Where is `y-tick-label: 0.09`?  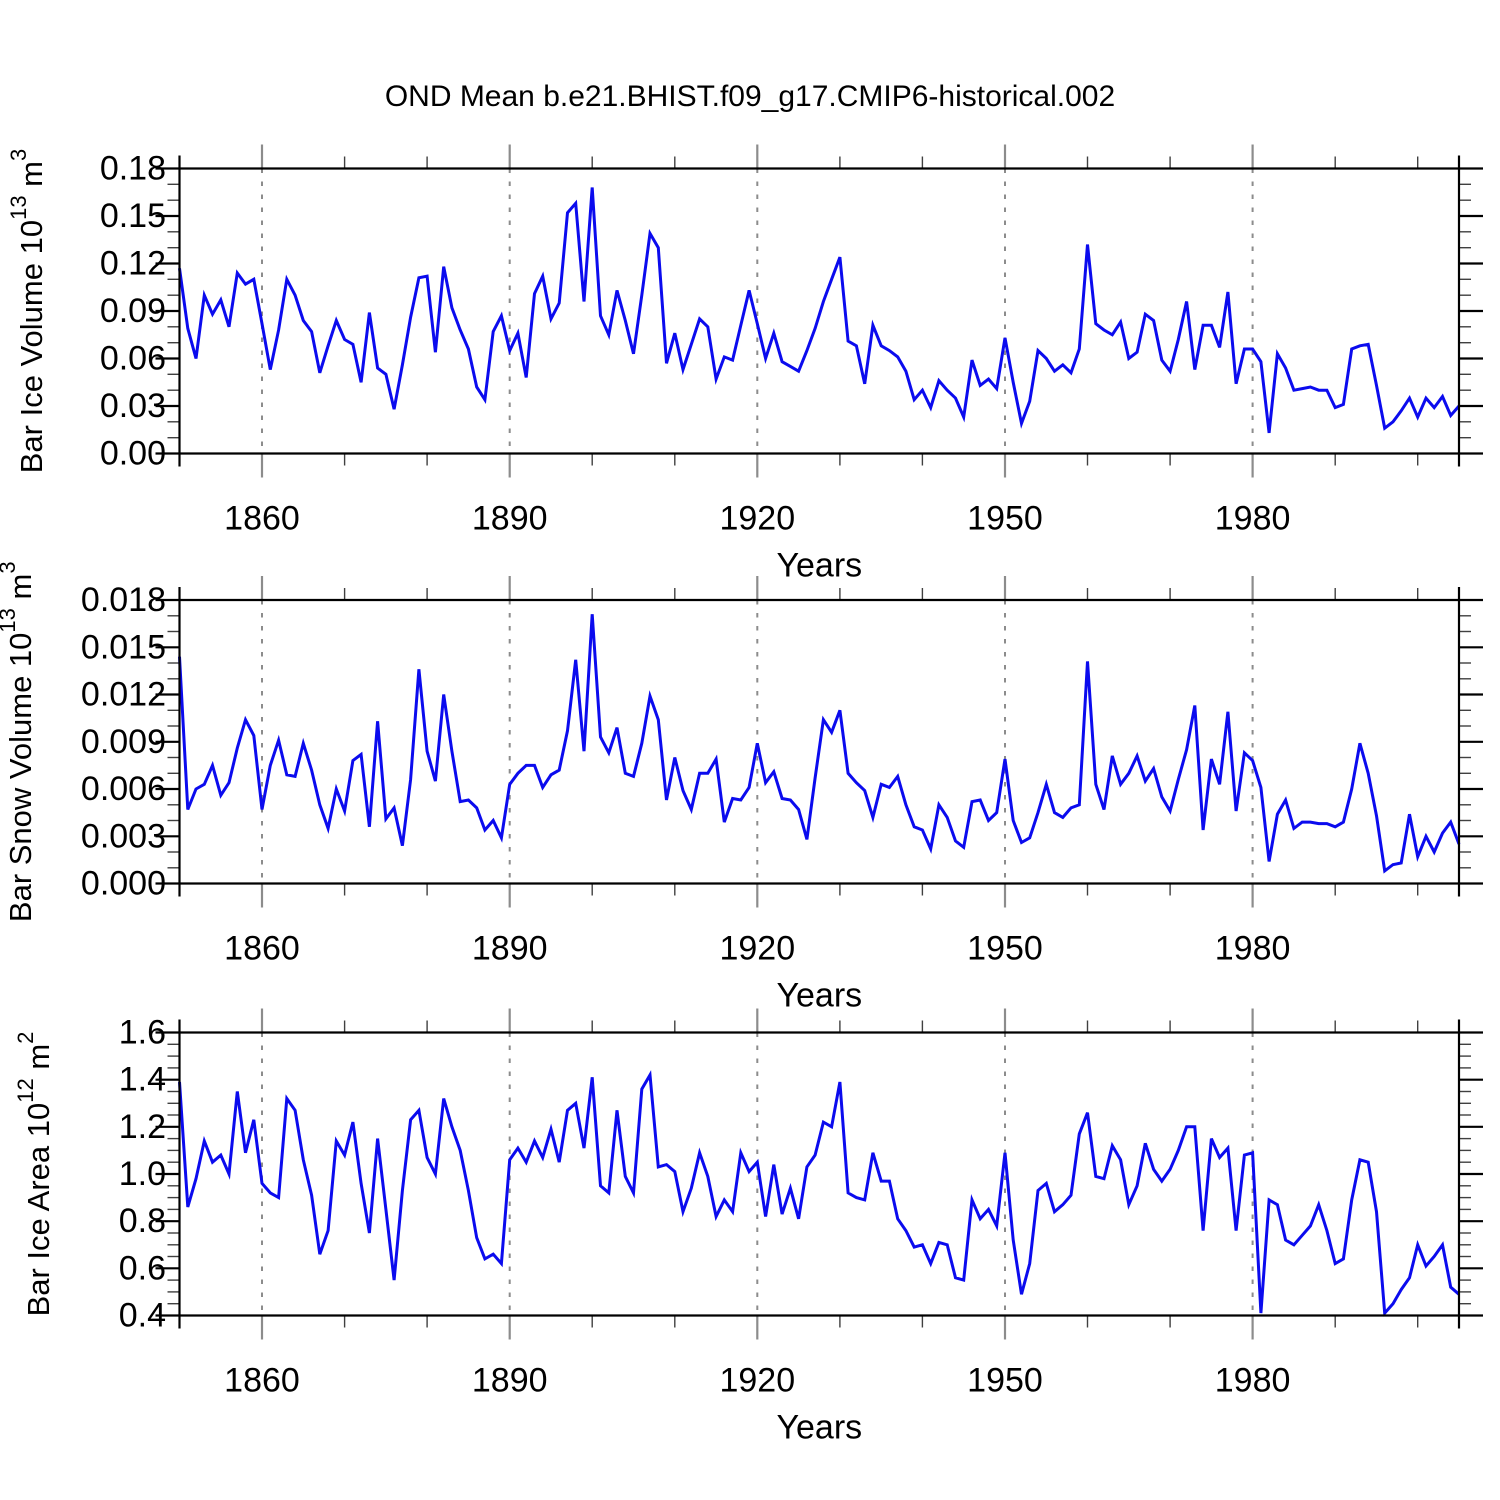
y-tick-label: 0.09 is located at coordinates (133, 311).